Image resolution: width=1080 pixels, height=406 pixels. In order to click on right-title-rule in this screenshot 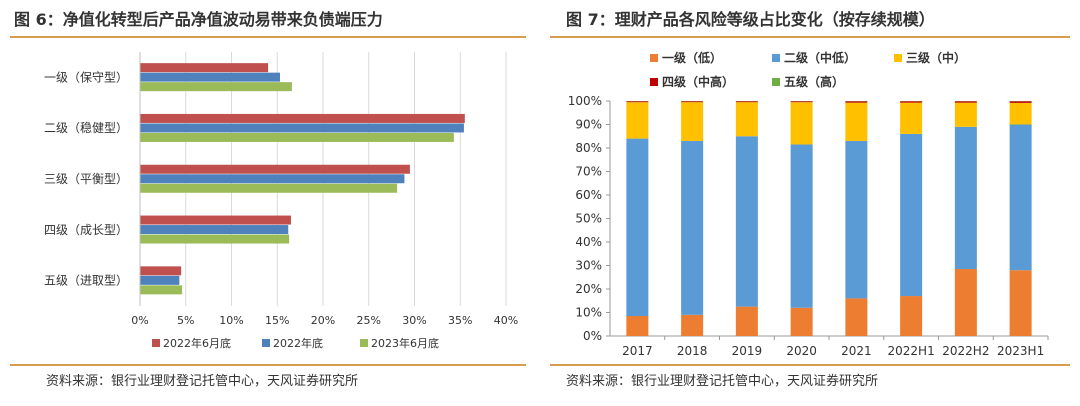, I will do `click(810, 37)`.